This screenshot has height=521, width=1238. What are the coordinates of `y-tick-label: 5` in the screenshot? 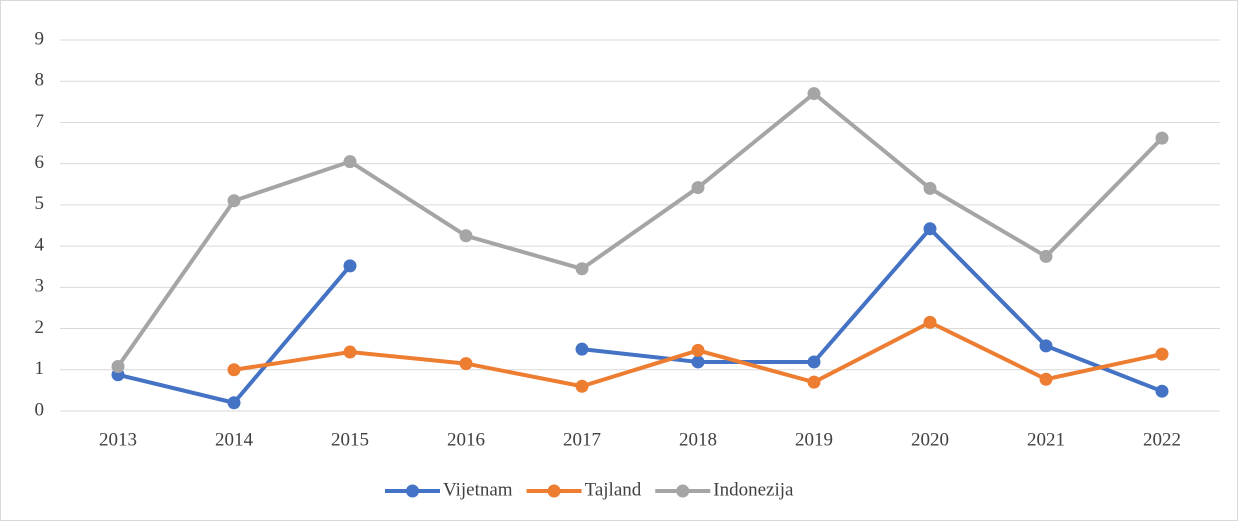 It's located at (40, 203).